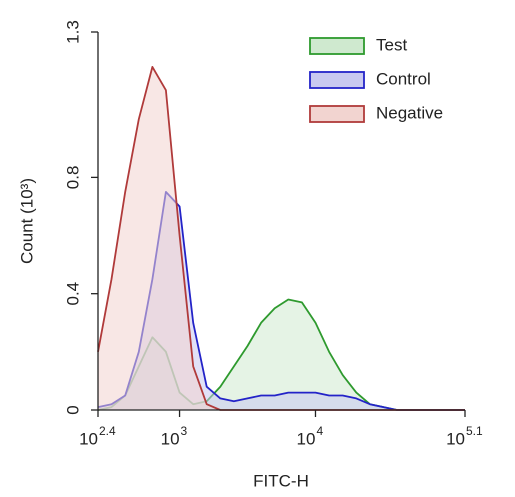  Describe the element at coordinates (391, 44) in the screenshot. I see `legend-label: Test` at that location.